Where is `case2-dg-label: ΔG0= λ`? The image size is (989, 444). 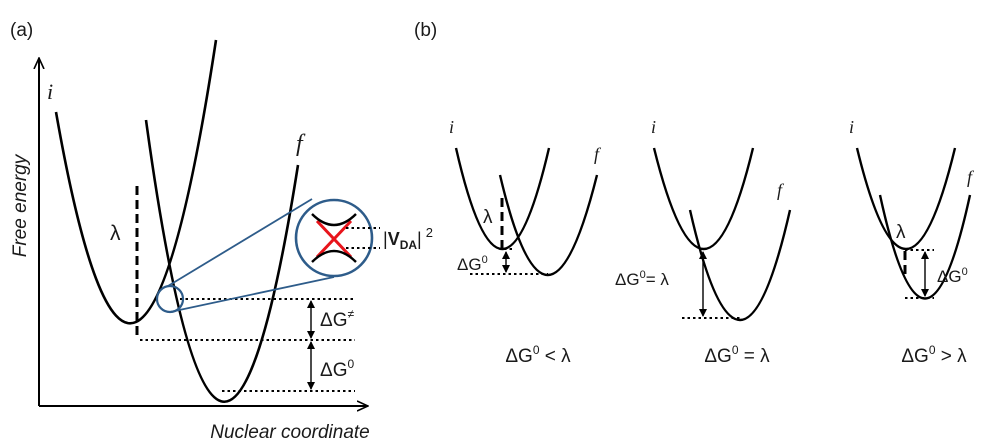
case2-dg-label: ΔG0= λ is located at coordinates (642, 279).